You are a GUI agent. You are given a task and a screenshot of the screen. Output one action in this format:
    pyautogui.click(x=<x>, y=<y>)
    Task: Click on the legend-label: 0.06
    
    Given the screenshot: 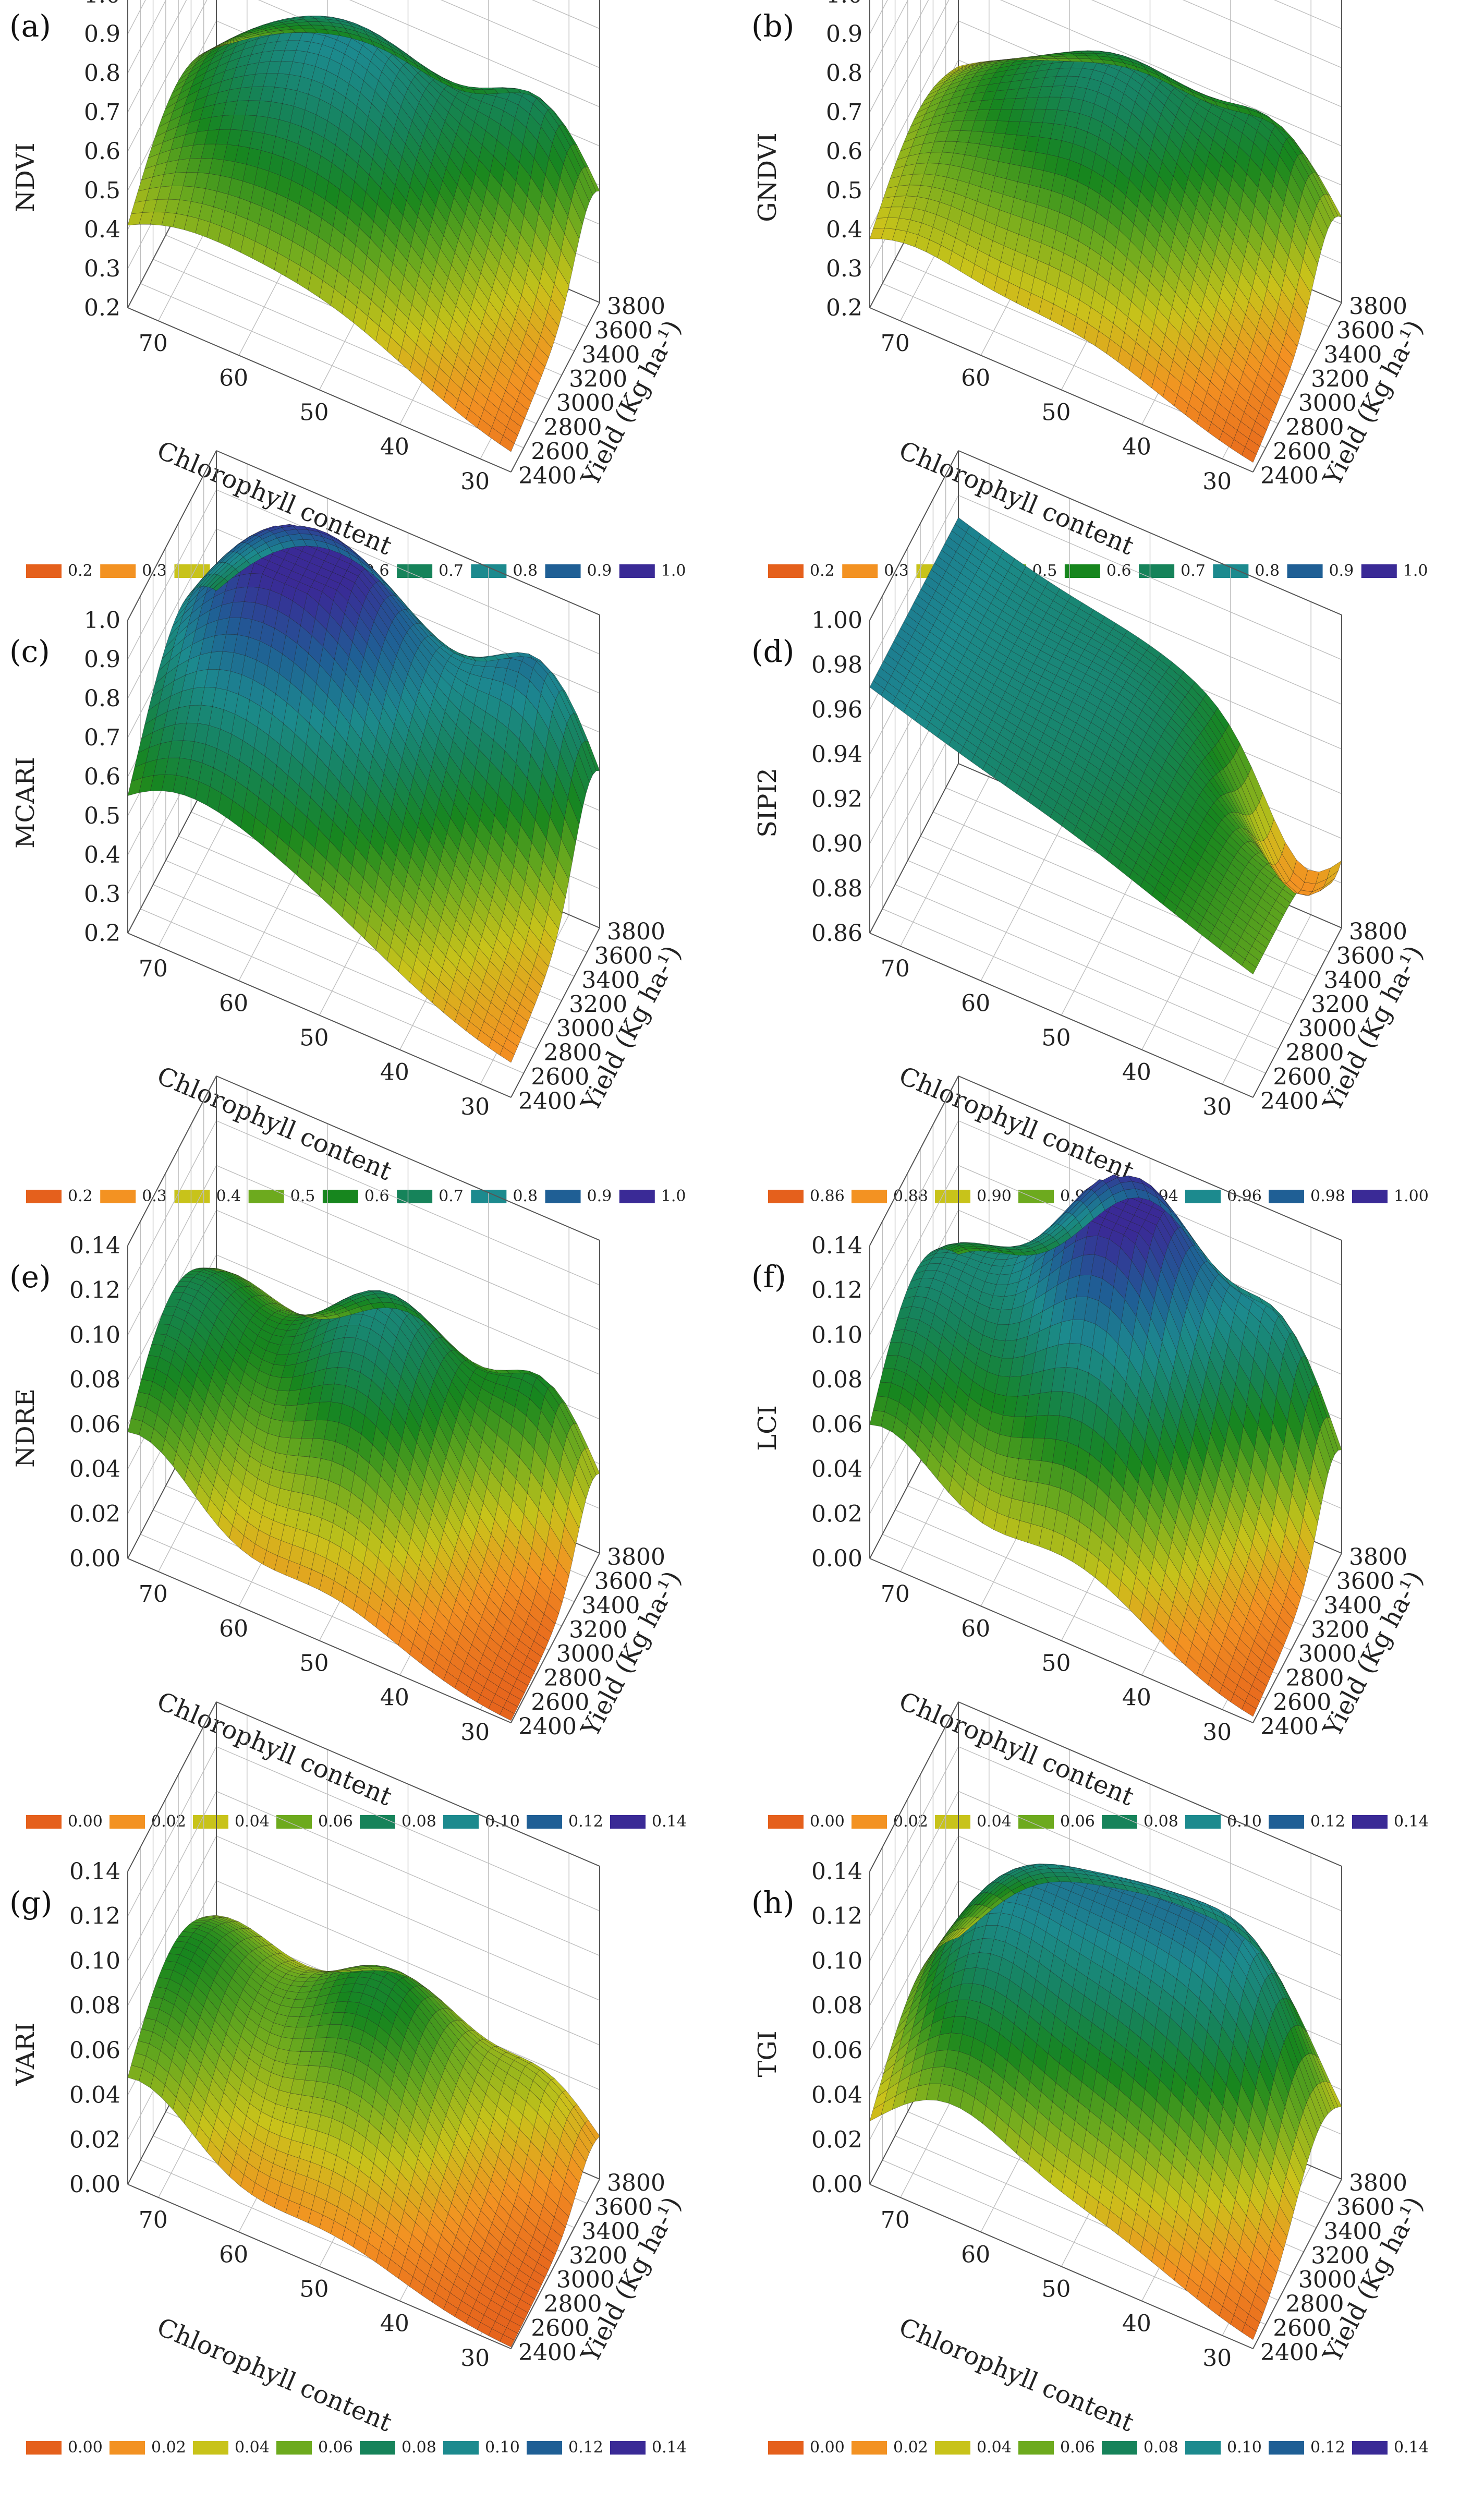 What is the action you would take?
    pyautogui.click(x=335, y=1822)
    